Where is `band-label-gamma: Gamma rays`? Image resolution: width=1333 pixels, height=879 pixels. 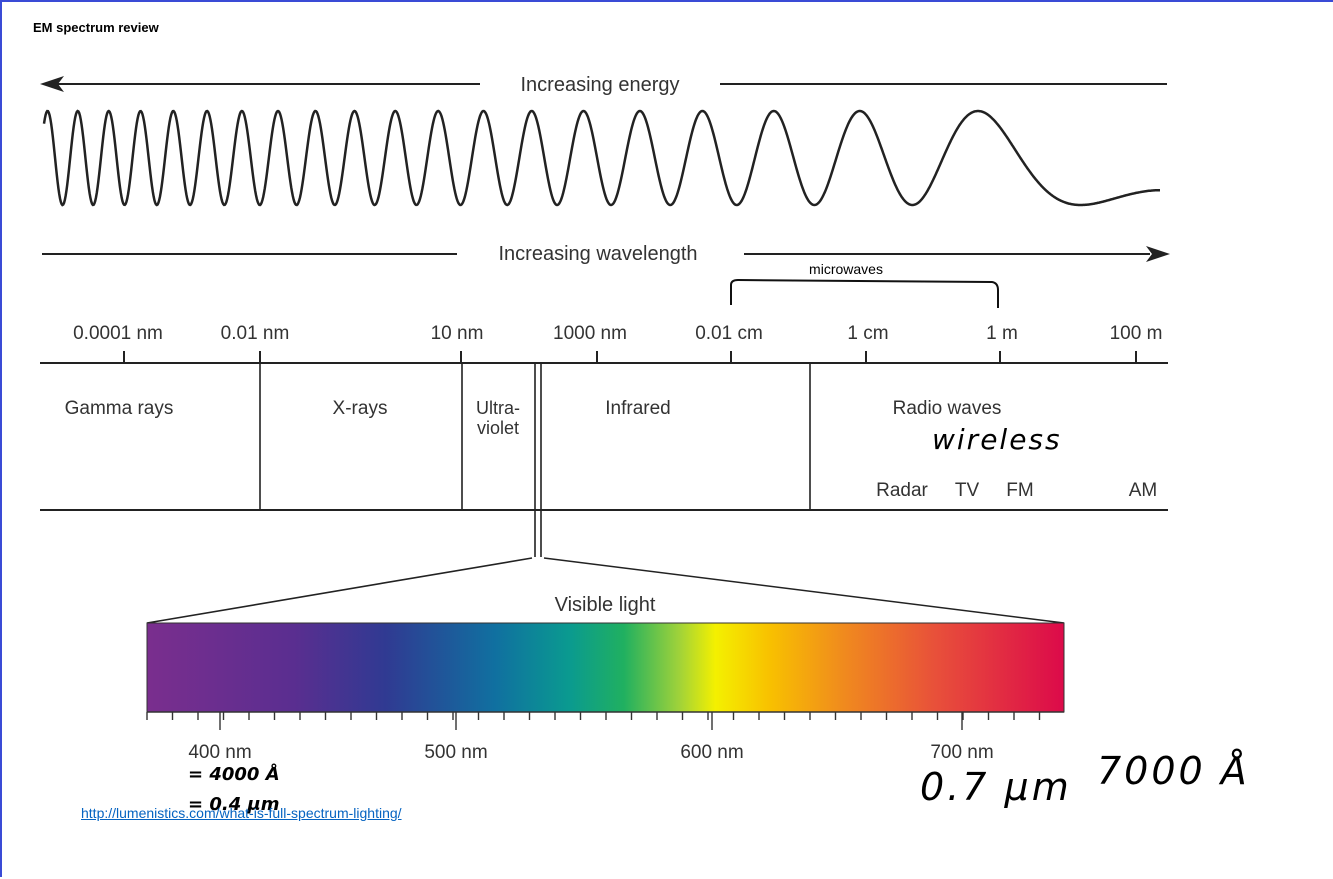
band-label-gamma: Gamma rays is located at coordinates (119, 408).